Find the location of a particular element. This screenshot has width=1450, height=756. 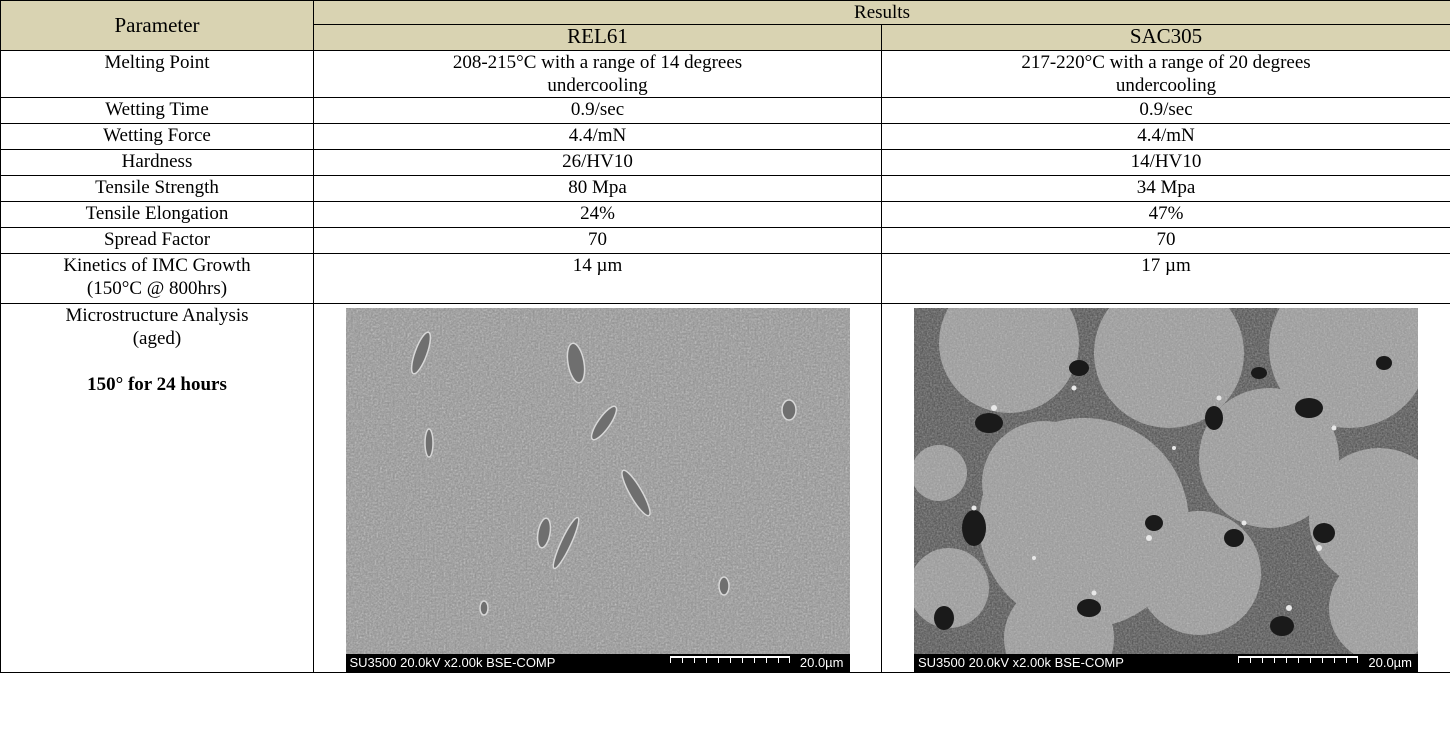

param-cell: Kinetics of IMC Growth (150°C @ 800hrs) is located at coordinates (157, 278).